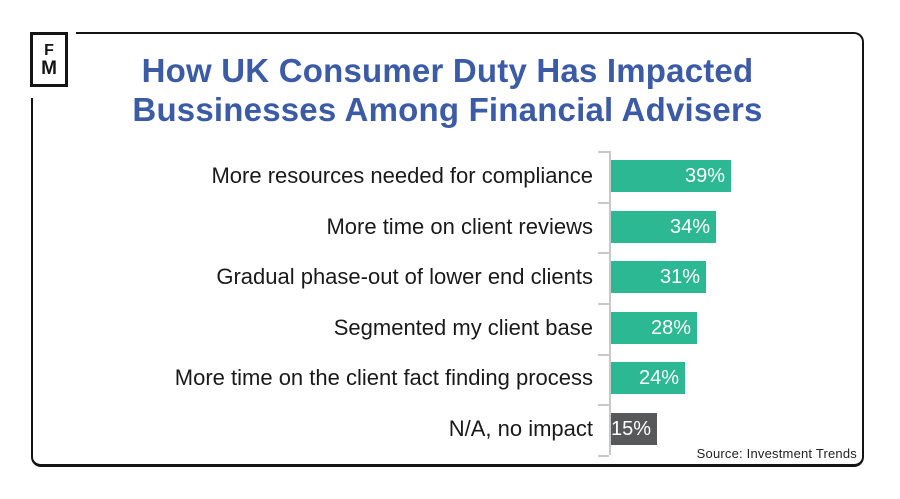  Describe the element at coordinates (776, 453) in the screenshot. I see `source-note: Source: Investment Trends` at that location.